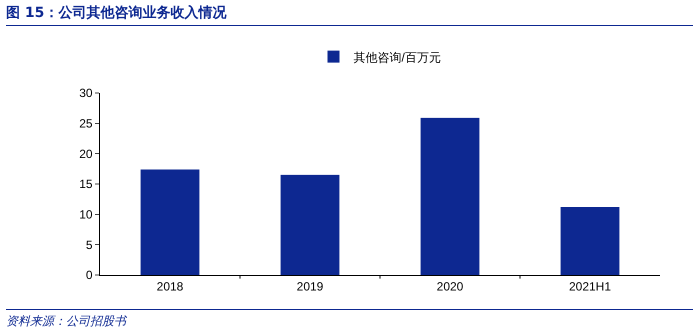 This screenshot has height=335, width=699. What do you see at coordinates (86, 184) in the screenshot?
I see `y-tick-label: 15` at bounding box center [86, 184].